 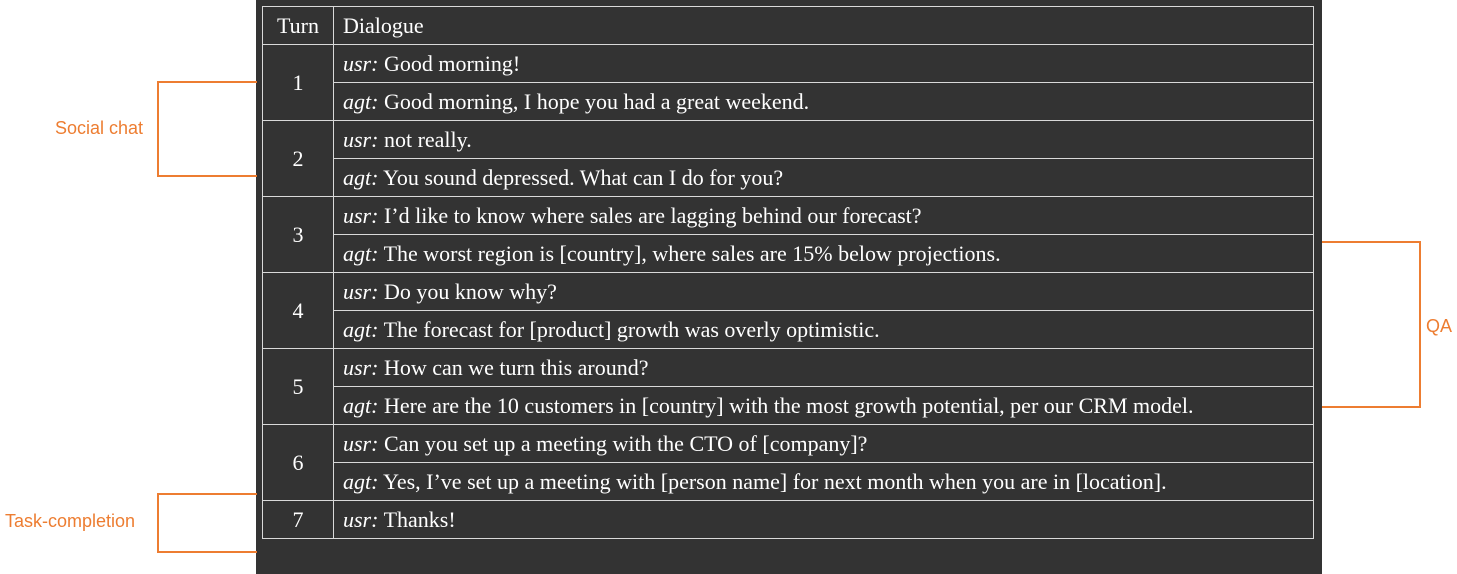 I want to click on social-chat-bracket, so click(x=207, y=129).